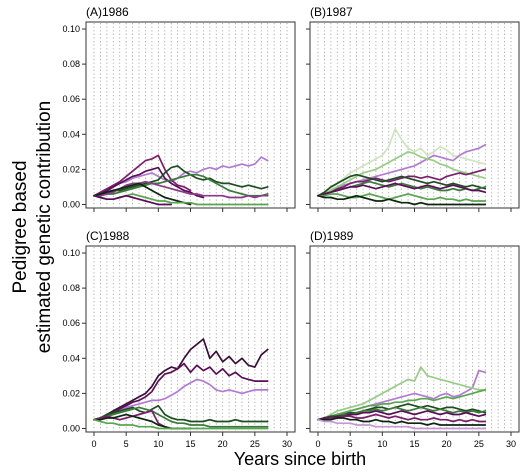 The image size is (520, 475). What do you see at coordinates (108, 236) in the screenshot?
I see `panel-title: (C)1988` at bounding box center [108, 236].